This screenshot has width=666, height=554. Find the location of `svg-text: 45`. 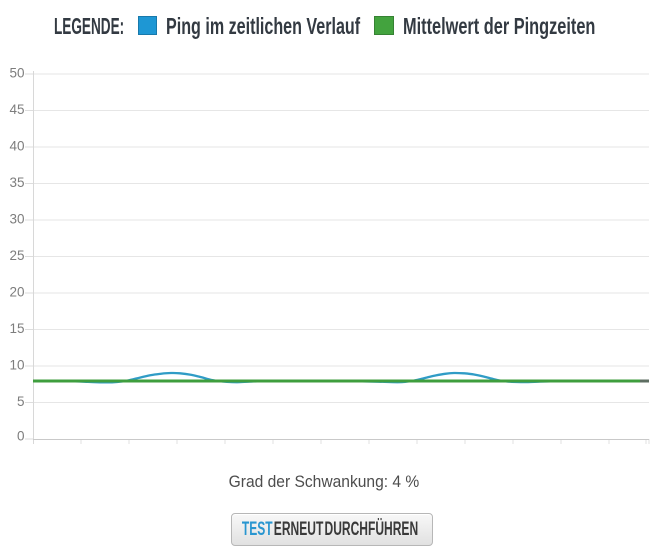

svg-text: 45 is located at coordinates (16, 109).